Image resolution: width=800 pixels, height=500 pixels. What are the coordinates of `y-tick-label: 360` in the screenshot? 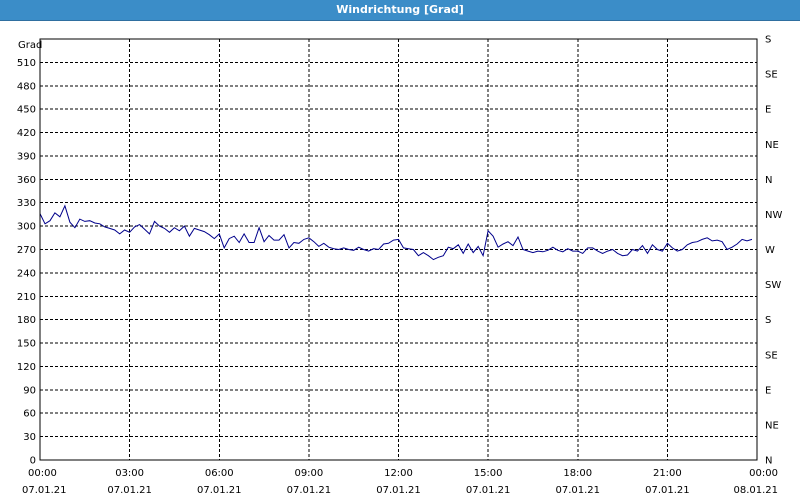 It's located at (26, 180).